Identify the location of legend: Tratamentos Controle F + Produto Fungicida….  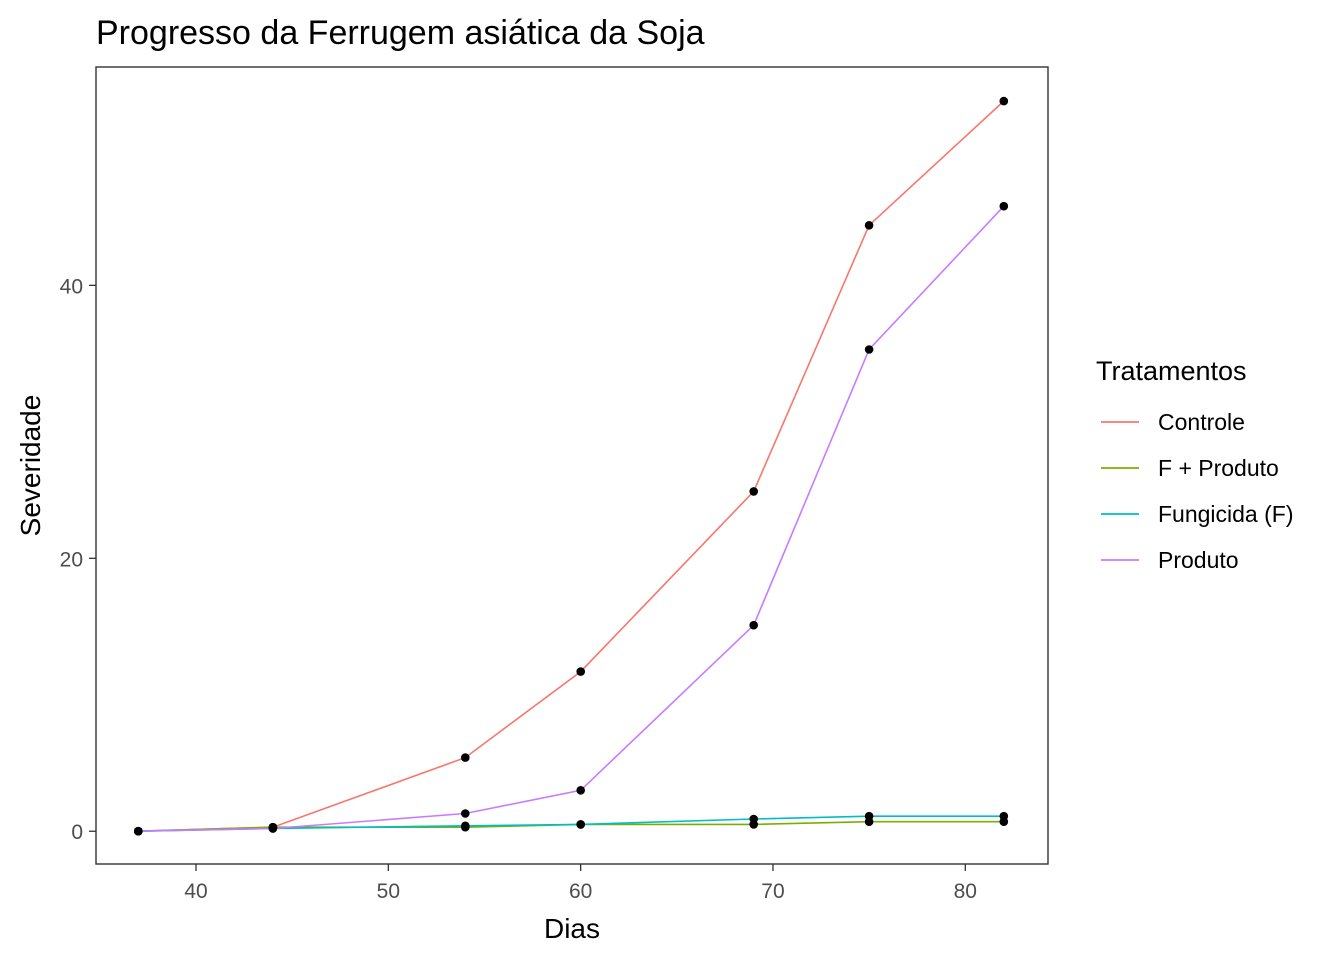
(1194, 464).